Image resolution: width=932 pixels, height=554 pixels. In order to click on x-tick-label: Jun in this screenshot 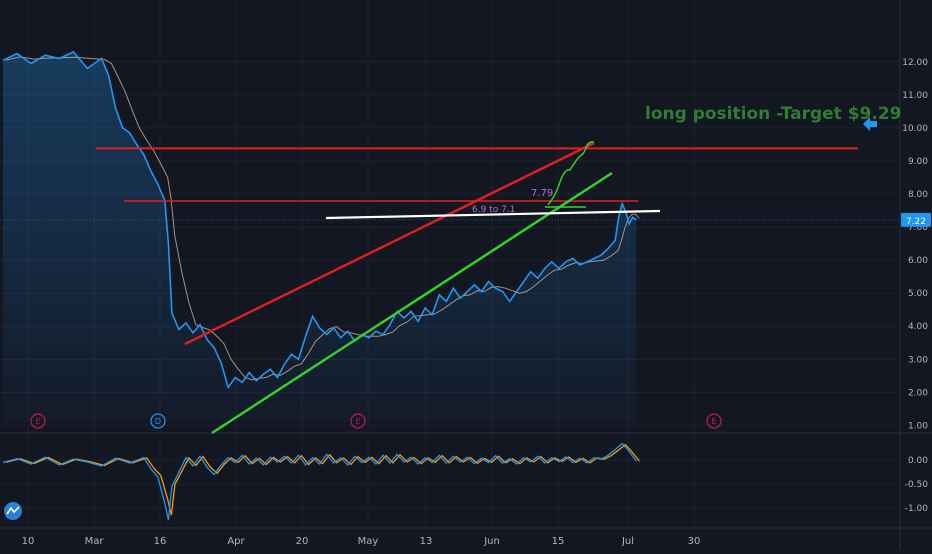, I will do `click(491, 541)`.